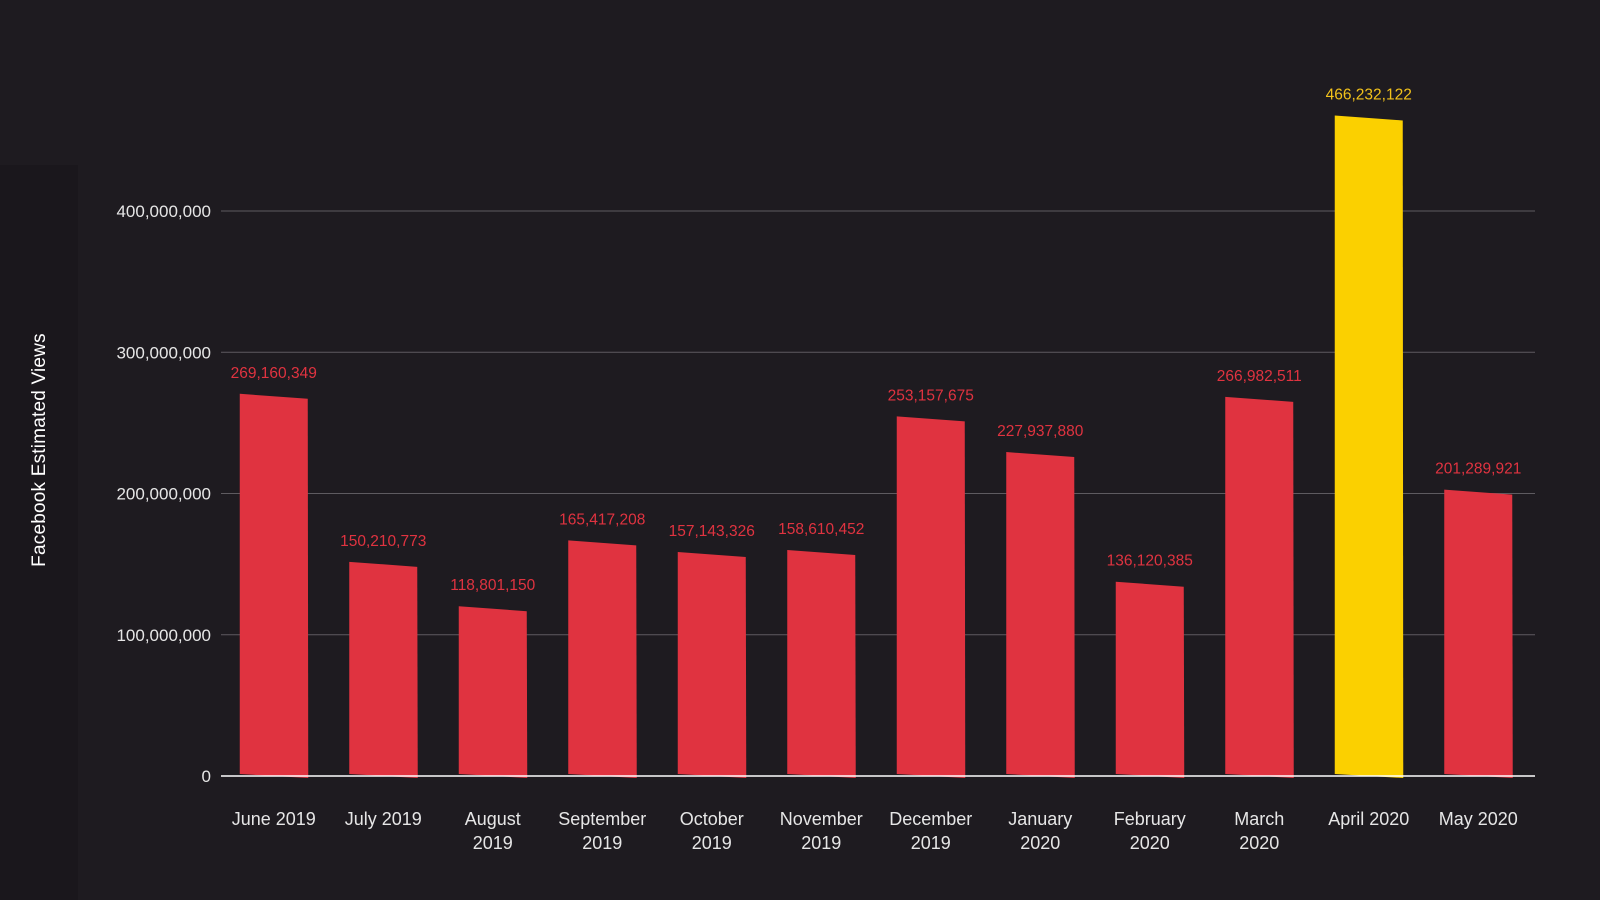 The height and width of the screenshot is (900, 1600). What do you see at coordinates (383, 819) in the screenshot?
I see `x-tick-label: July 2019` at bounding box center [383, 819].